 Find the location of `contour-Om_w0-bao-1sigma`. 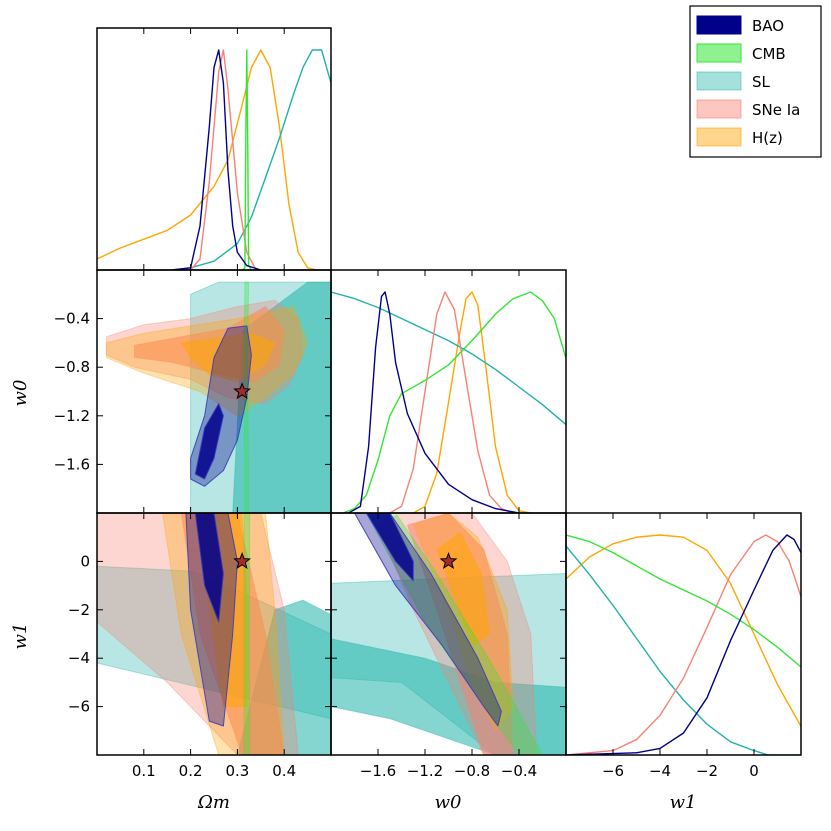

contour-Om_w0-bao-1sigma is located at coordinates (209, 441).